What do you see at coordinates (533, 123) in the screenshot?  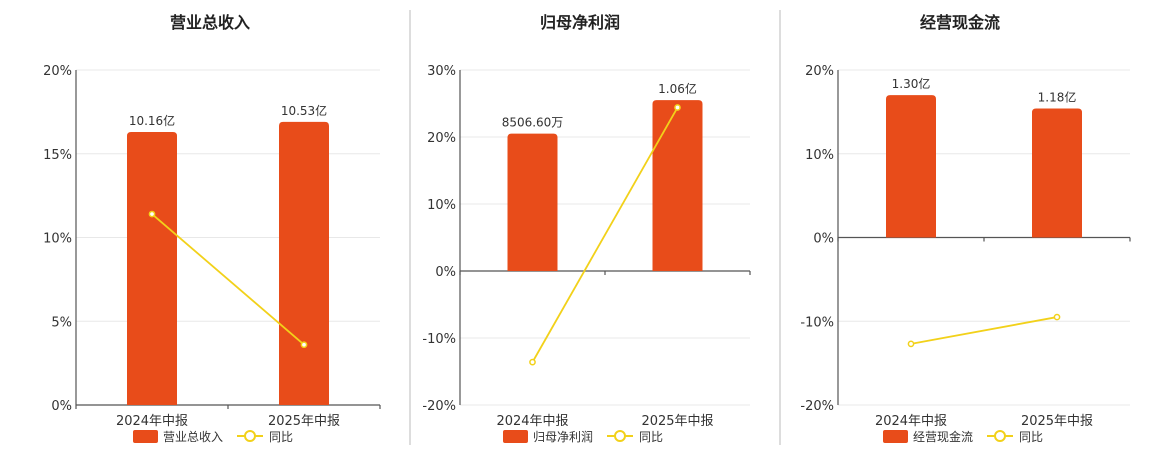 I see `bar-value-label: 8506.60万` at bounding box center [533, 123].